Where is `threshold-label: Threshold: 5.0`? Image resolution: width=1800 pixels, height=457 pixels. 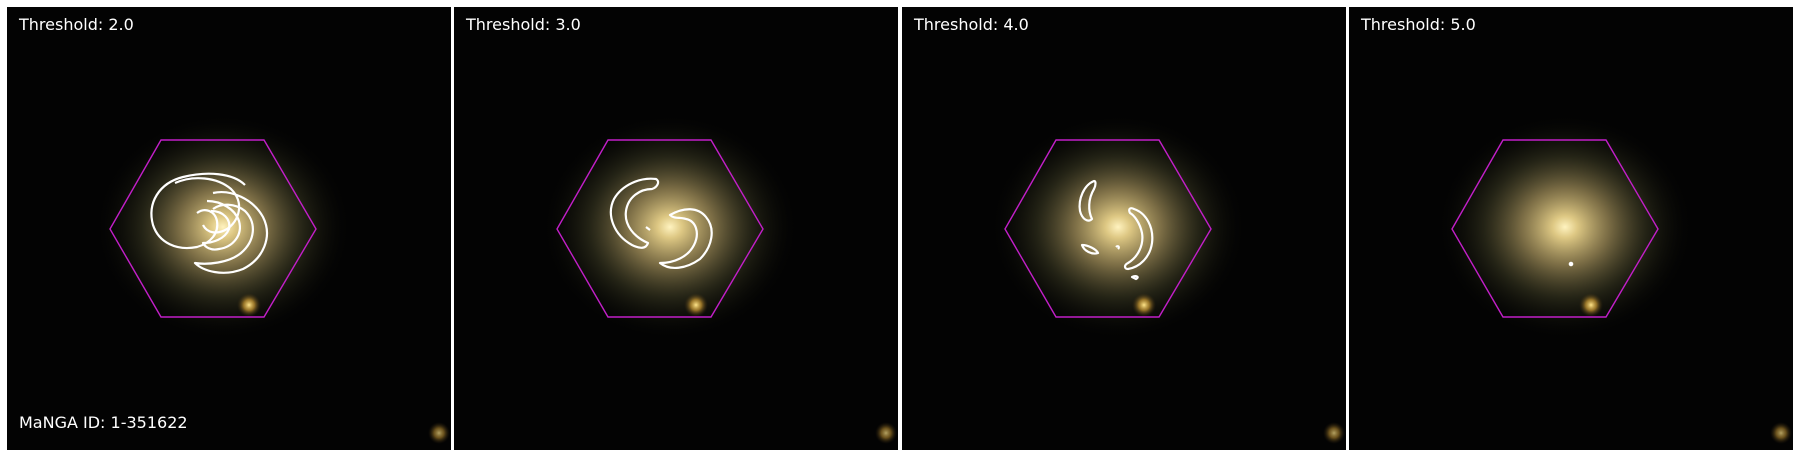 threshold-label: Threshold: 5.0 is located at coordinates (1418, 24).